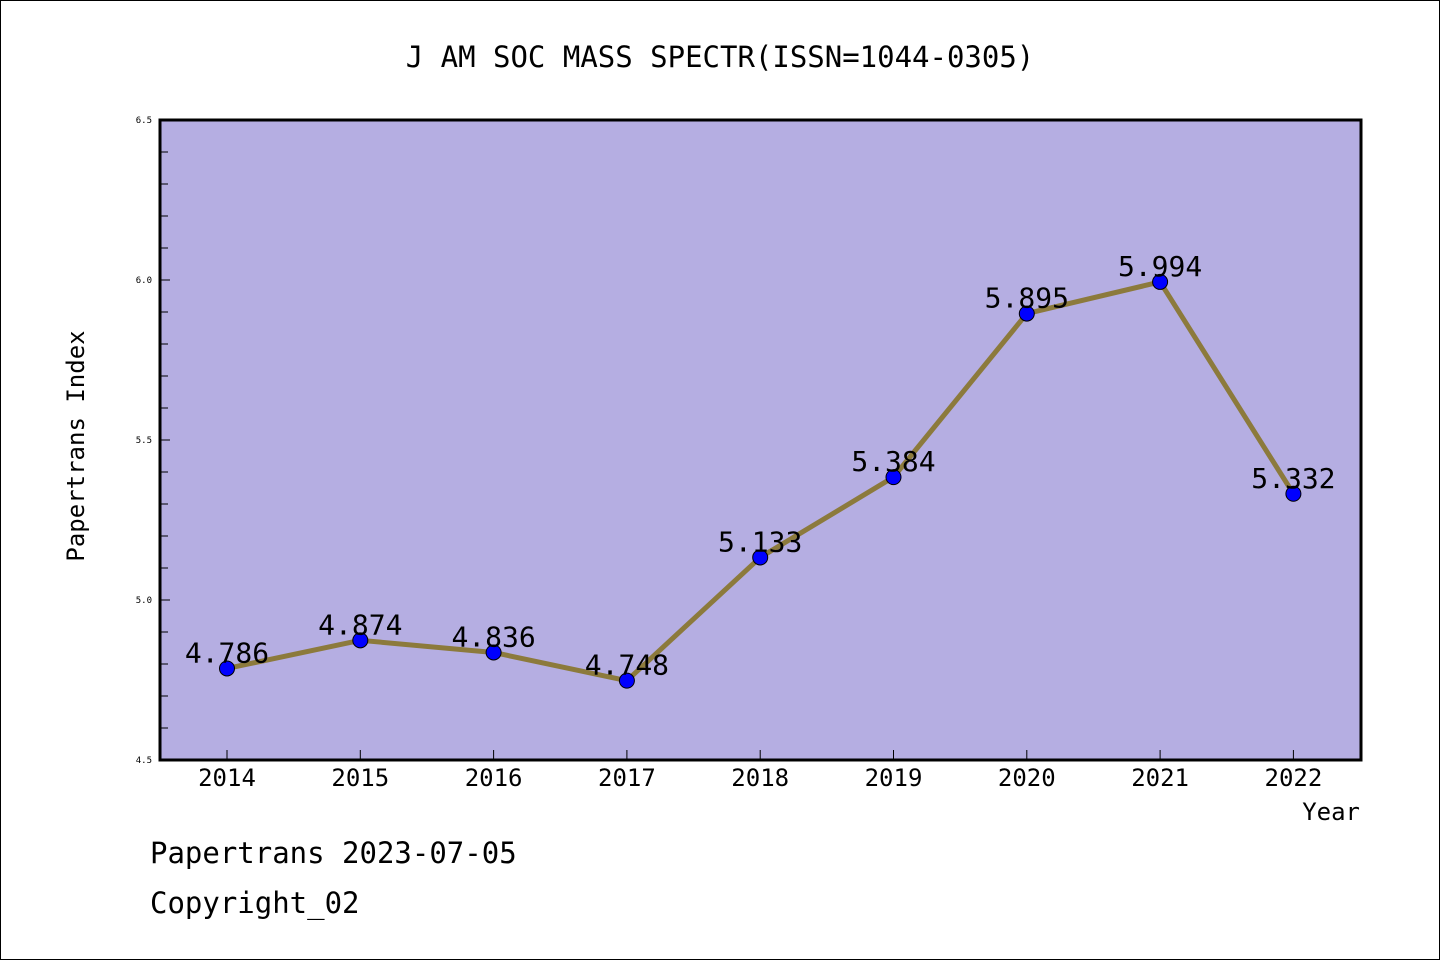 The height and width of the screenshot is (960, 1440). What do you see at coordinates (144, 121) in the screenshot?
I see `y-tick-label: 6.5` at bounding box center [144, 121].